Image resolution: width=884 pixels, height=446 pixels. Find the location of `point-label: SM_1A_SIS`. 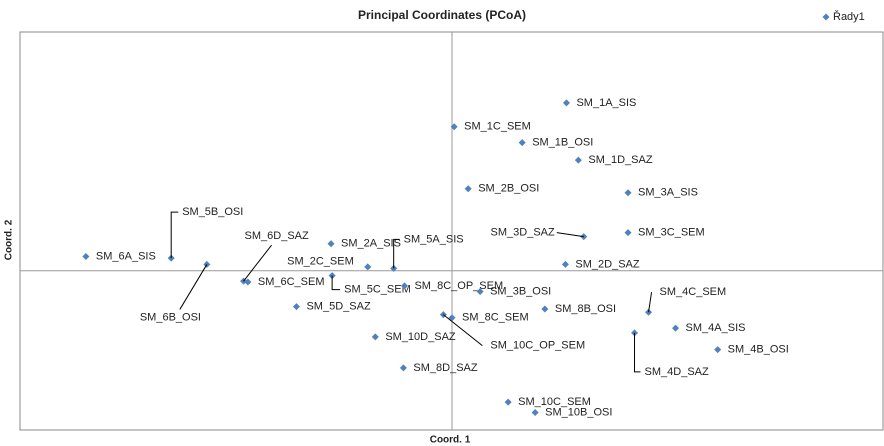

point-label: SM_1A_SIS is located at coordinates (606, 103).